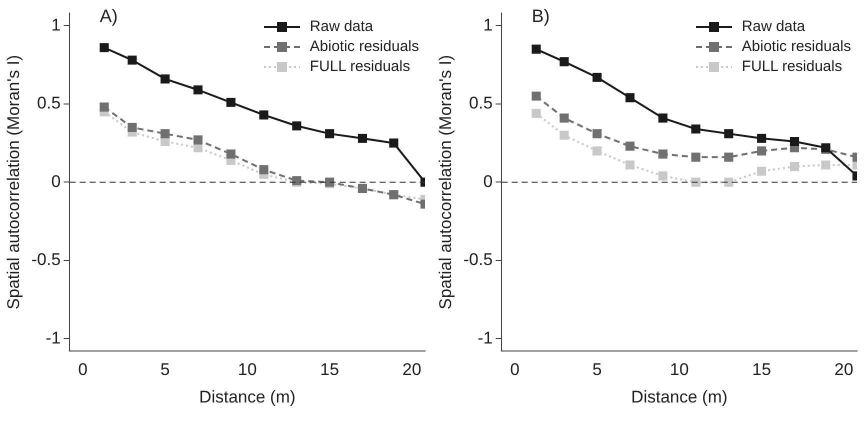 This screenshot has height=428, width=865. I want to click on chart-title: B), so click(541, 16).